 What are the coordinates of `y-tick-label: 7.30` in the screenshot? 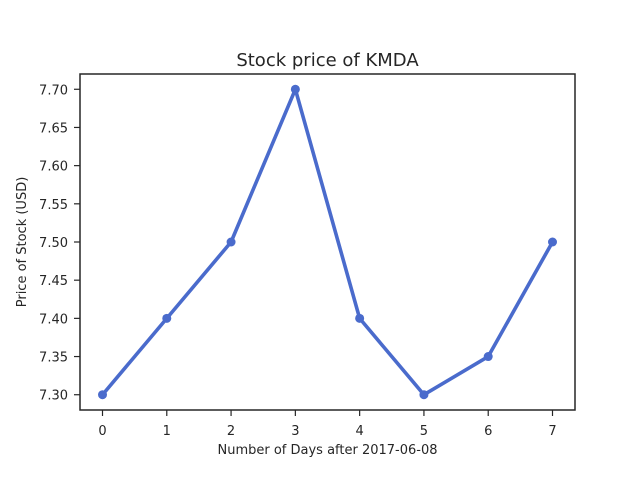 It's located at (53, 396).